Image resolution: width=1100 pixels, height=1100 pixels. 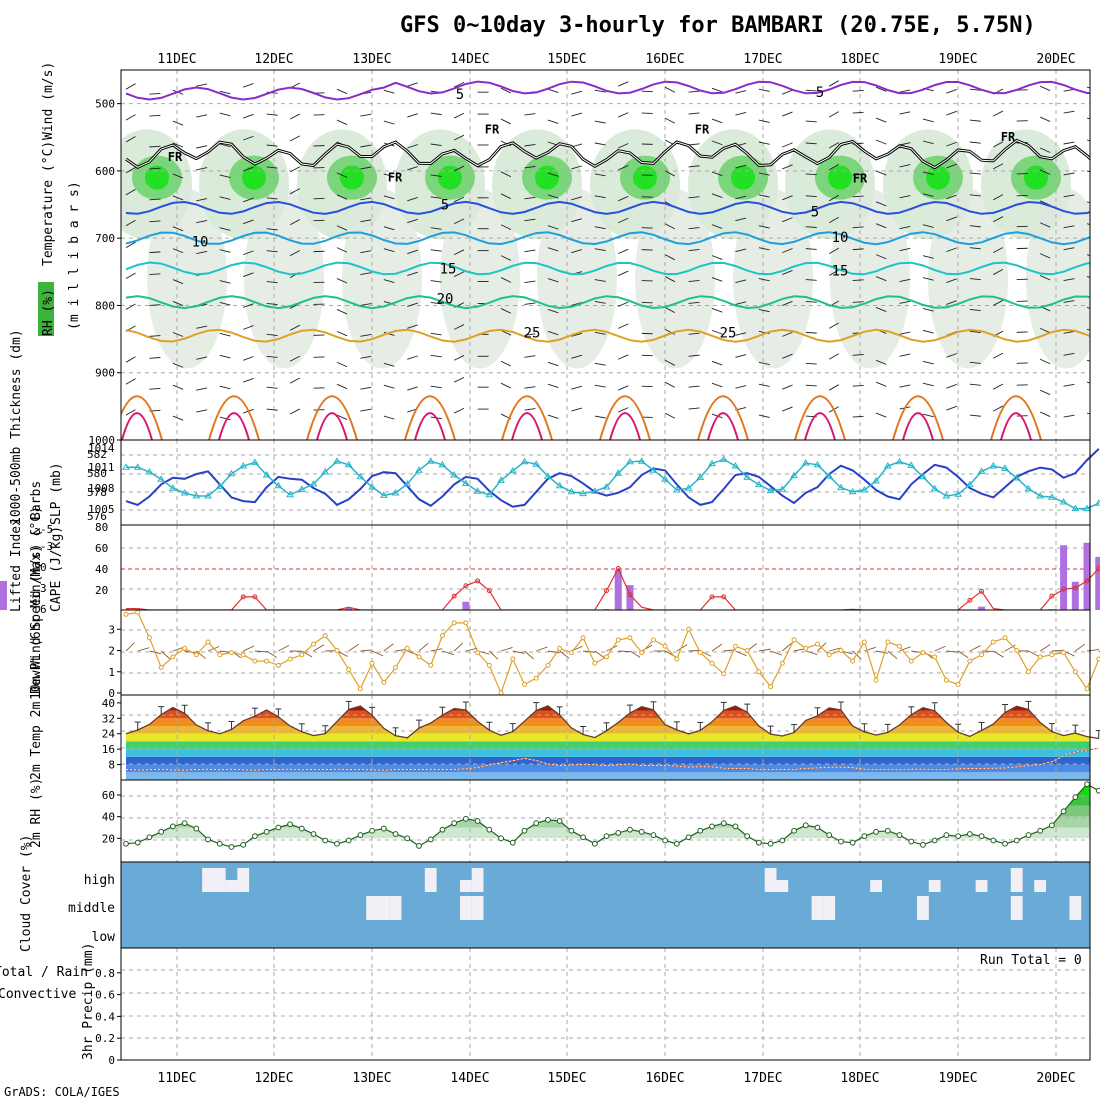 I want to click on date-label-top: 12DEC, so click(x=273, y=59).